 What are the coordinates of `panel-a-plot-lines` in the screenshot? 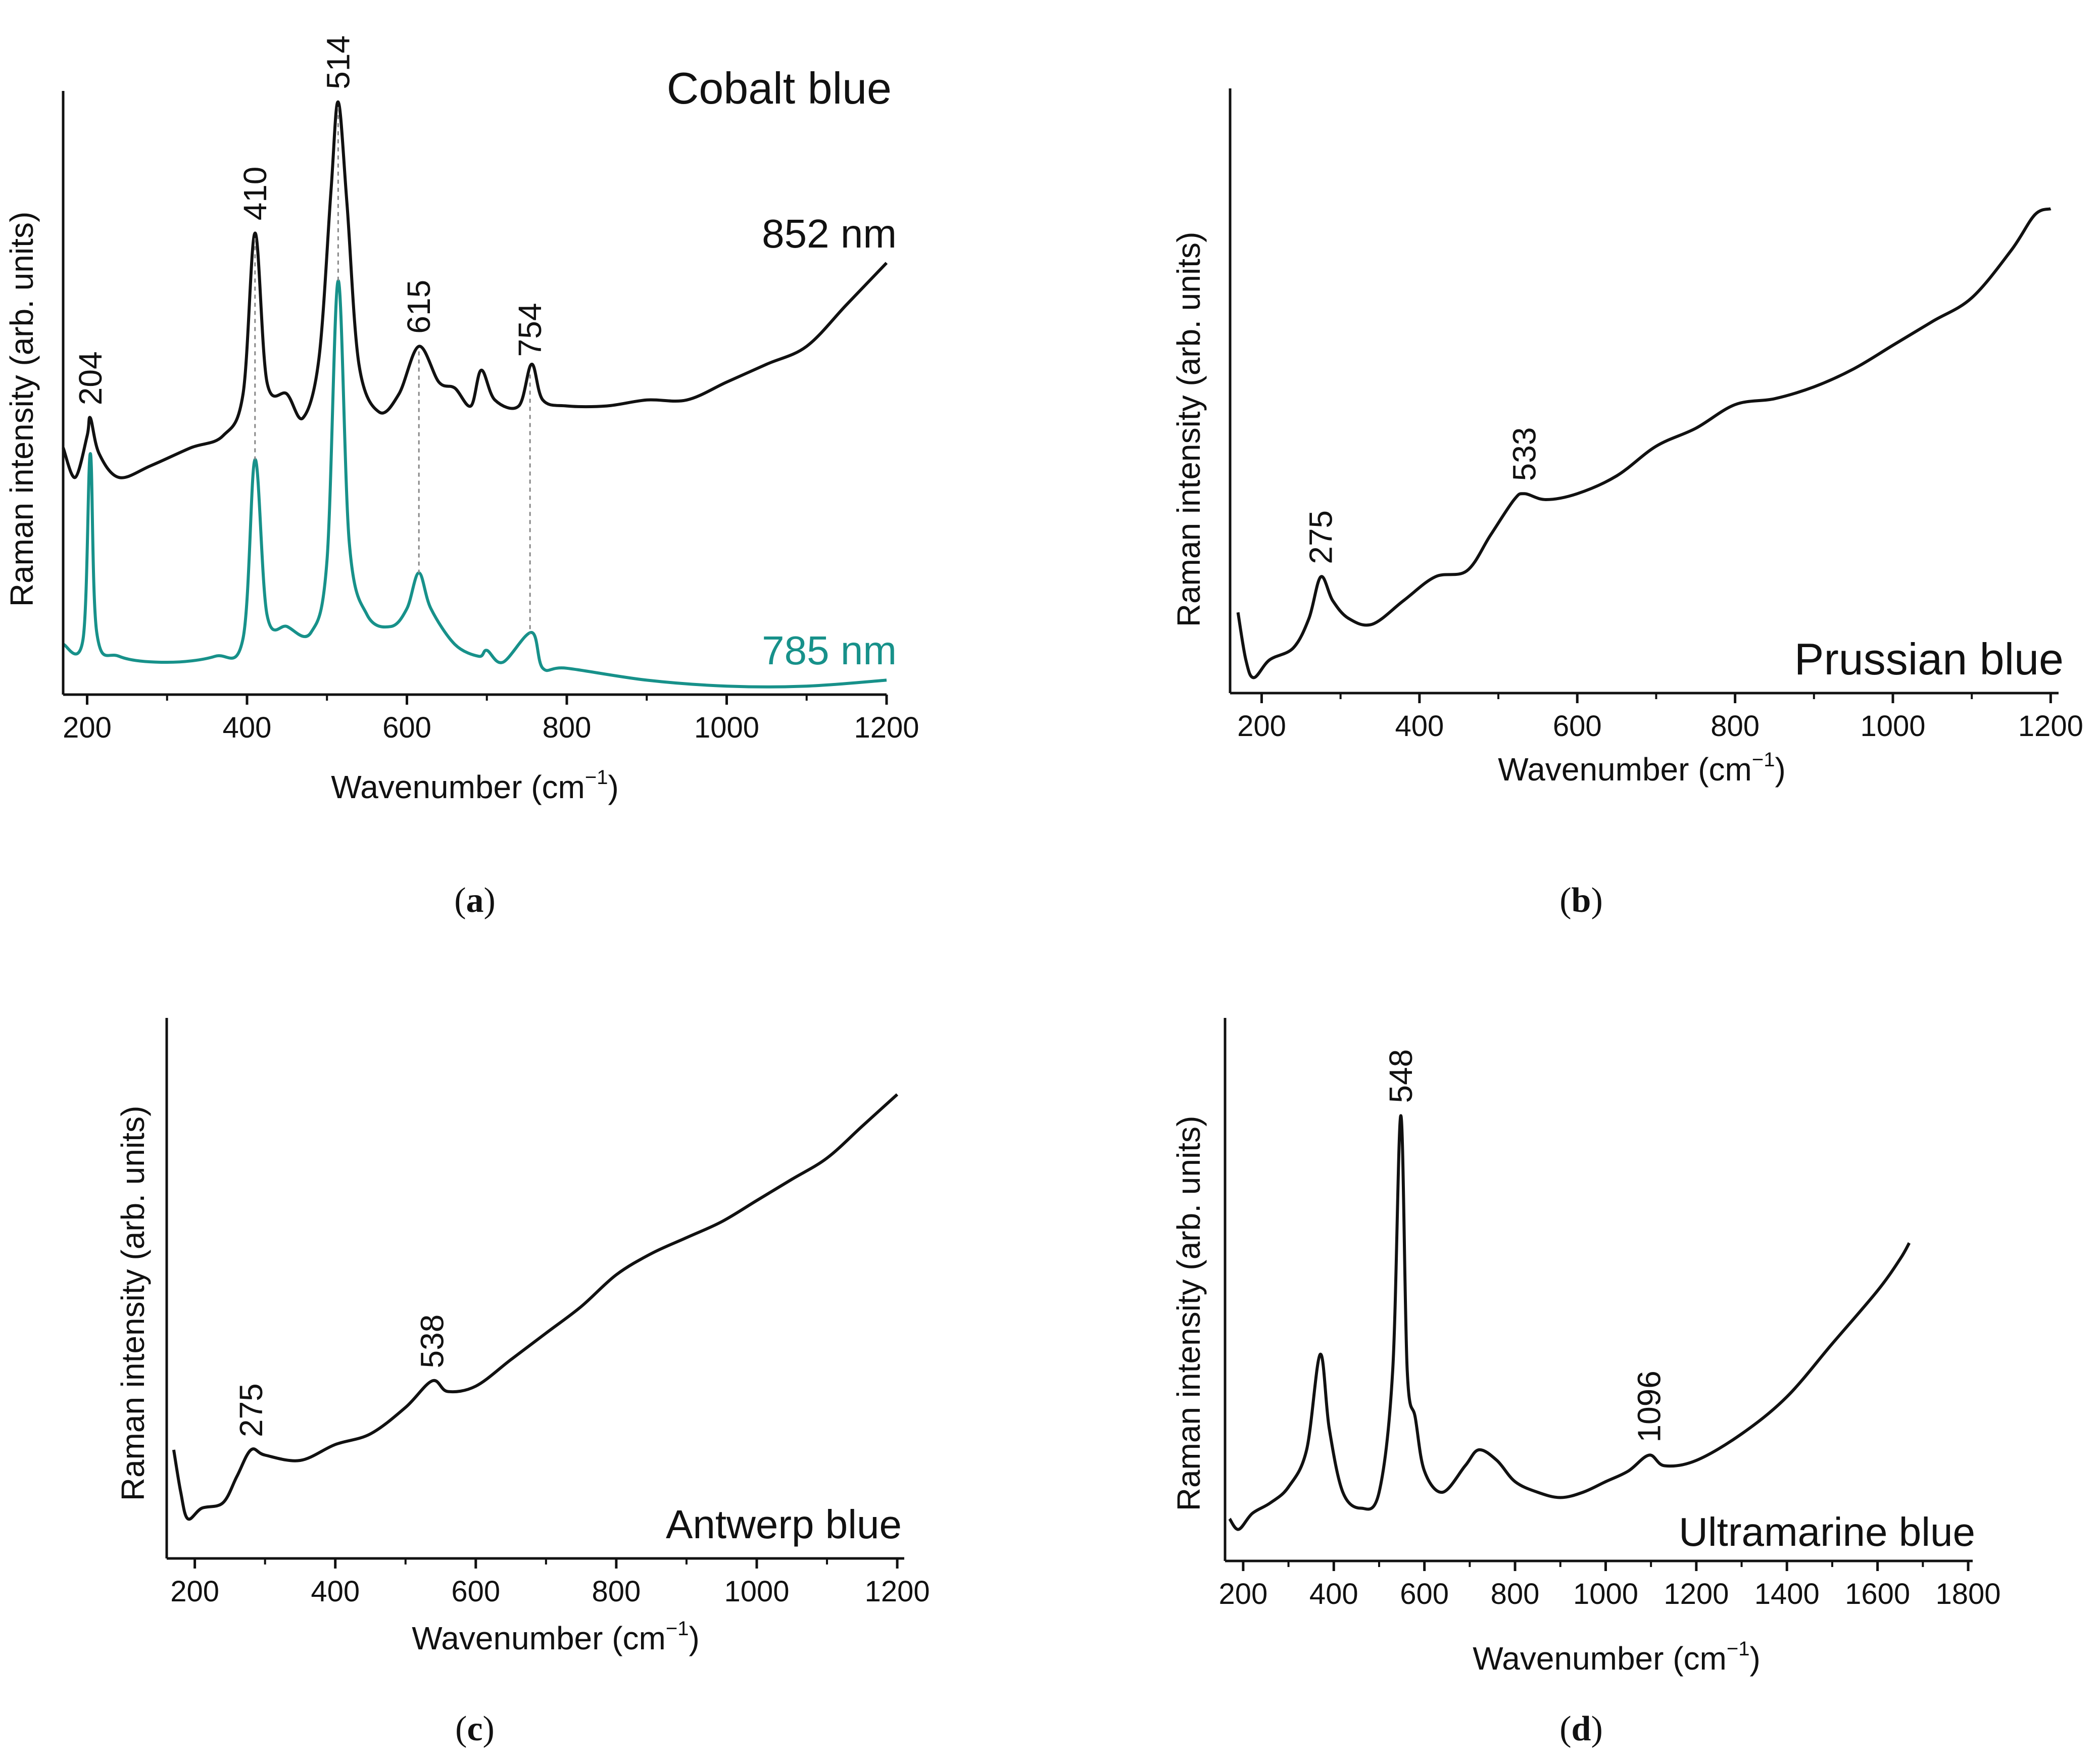 It's located at (475, 395).